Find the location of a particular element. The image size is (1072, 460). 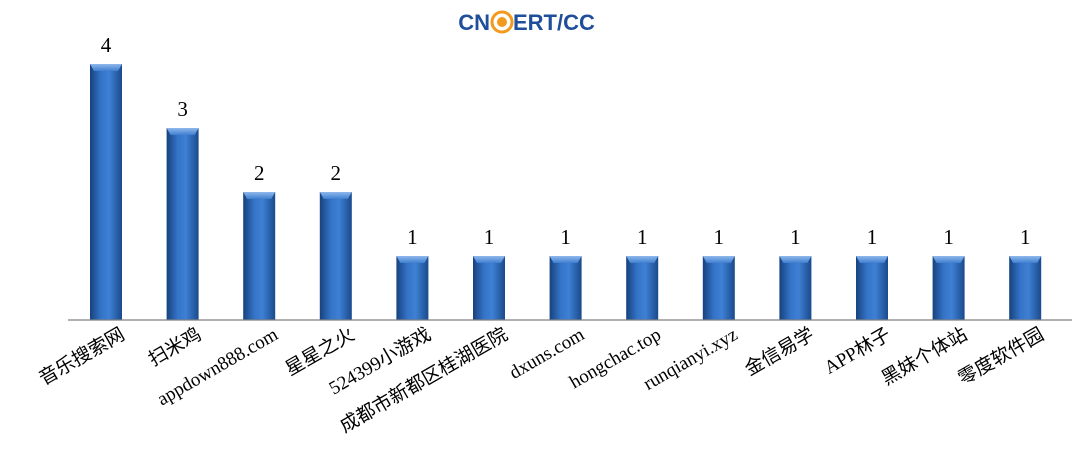

category-label: 扫米鸡 is located at coordinates (175, 347).